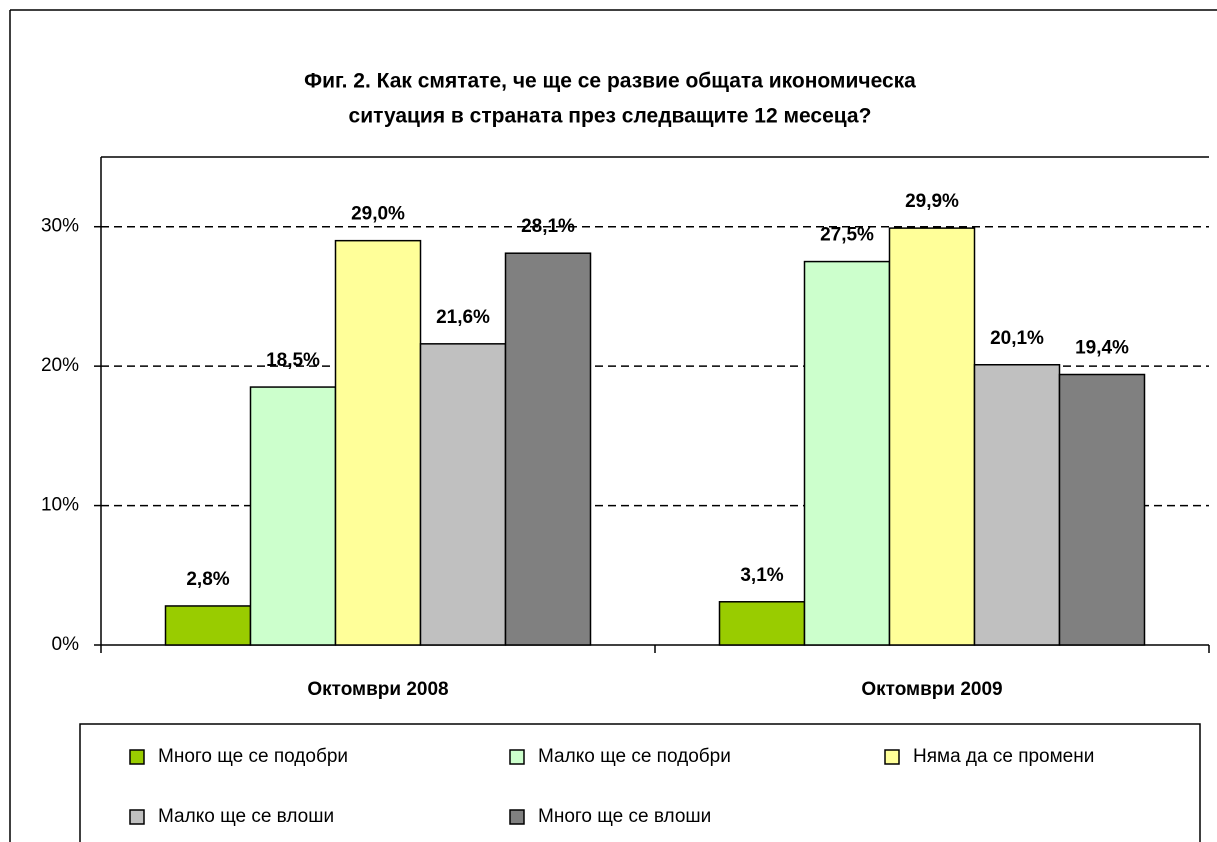 This screenshot has height=842, width=1217. I want to click on legend-label: Малко ще се влоши, so click(246, 816).